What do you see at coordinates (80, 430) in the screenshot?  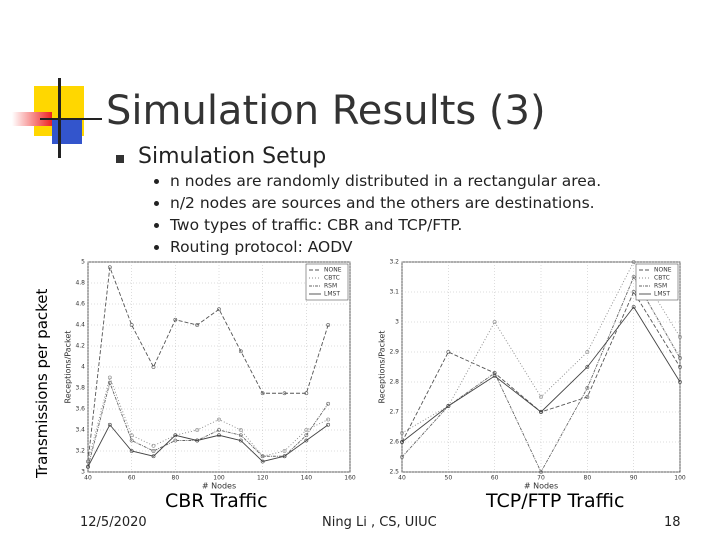 I see `y-tick-label: 3.4` at bounding box center [80, 430].